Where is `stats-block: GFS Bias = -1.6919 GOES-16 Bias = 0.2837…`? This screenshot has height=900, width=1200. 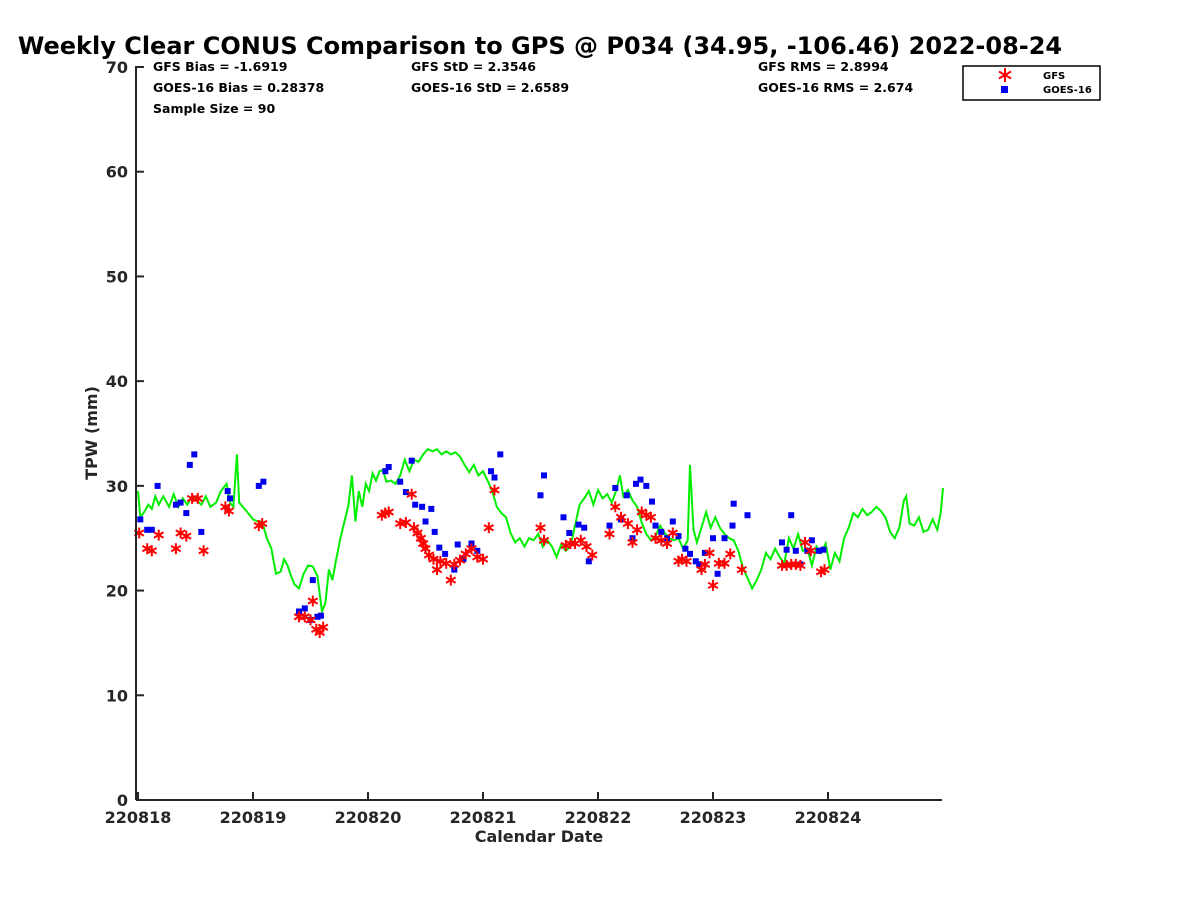
stats-block: GFS Bias = -1.6919 GOES-16 Bias = 0.2837… is located at coordinates (533, 87).